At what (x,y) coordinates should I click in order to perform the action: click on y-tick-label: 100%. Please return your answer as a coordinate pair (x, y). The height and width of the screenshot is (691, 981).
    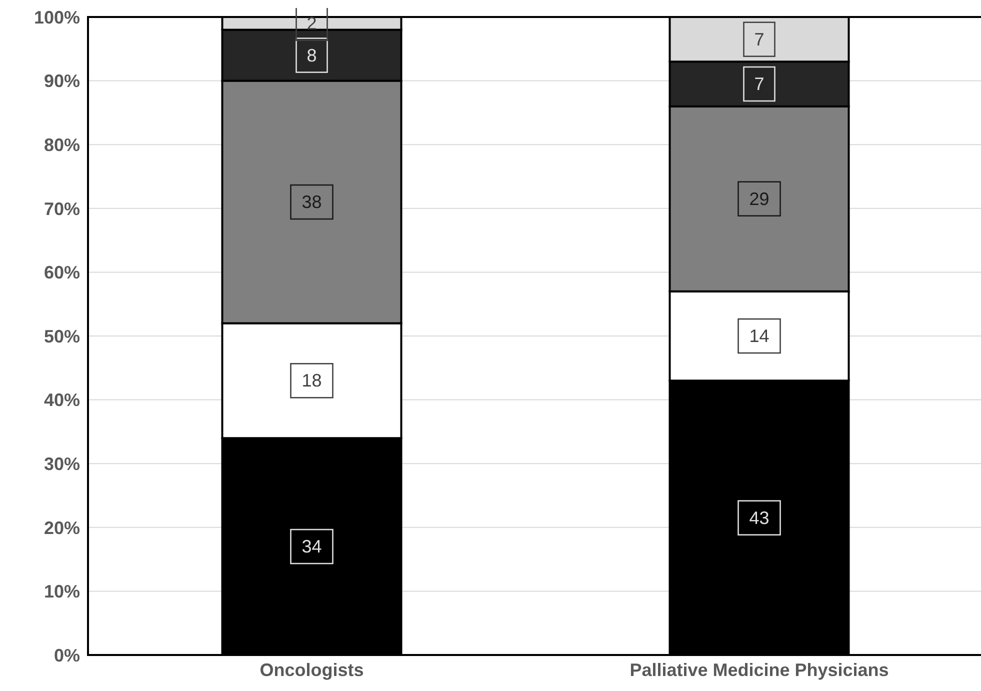
    Looking at the image, I should click on (57, 17).